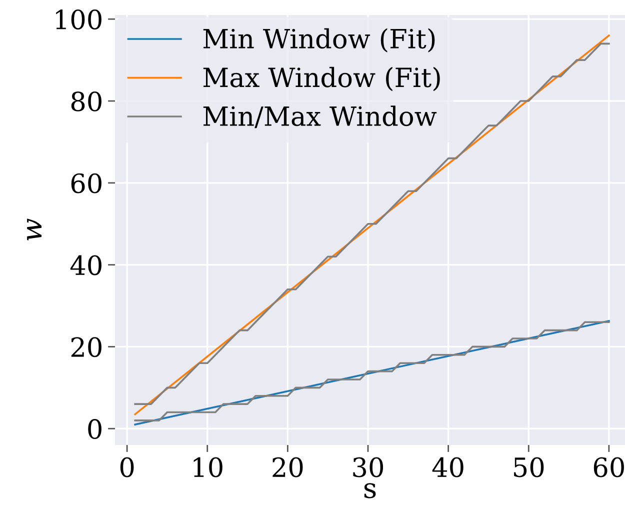 Image resolution: width=625 pixels, height=513 pixels. I want to click on y-tick-label: 80, so click(86, 101).